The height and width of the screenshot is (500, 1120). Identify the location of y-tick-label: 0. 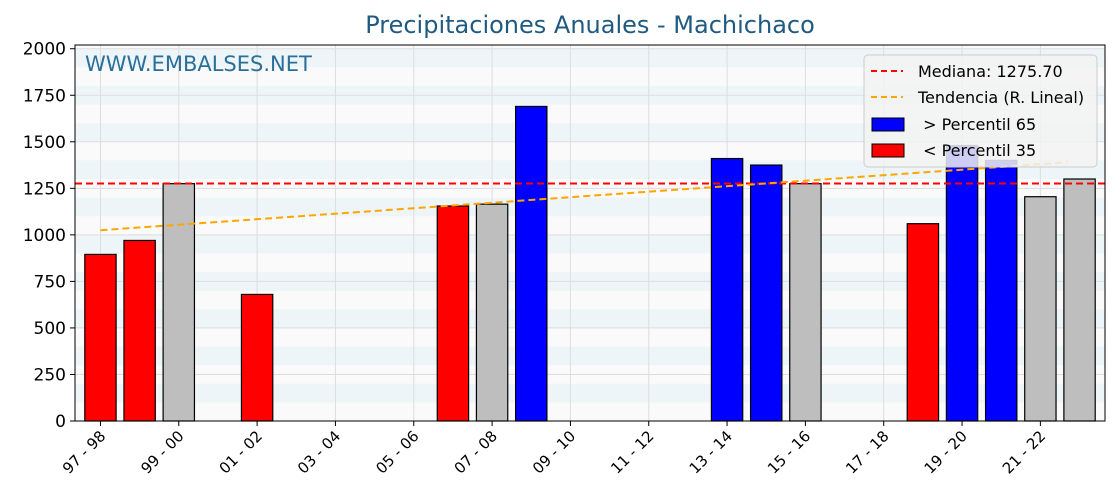
(60, 422).